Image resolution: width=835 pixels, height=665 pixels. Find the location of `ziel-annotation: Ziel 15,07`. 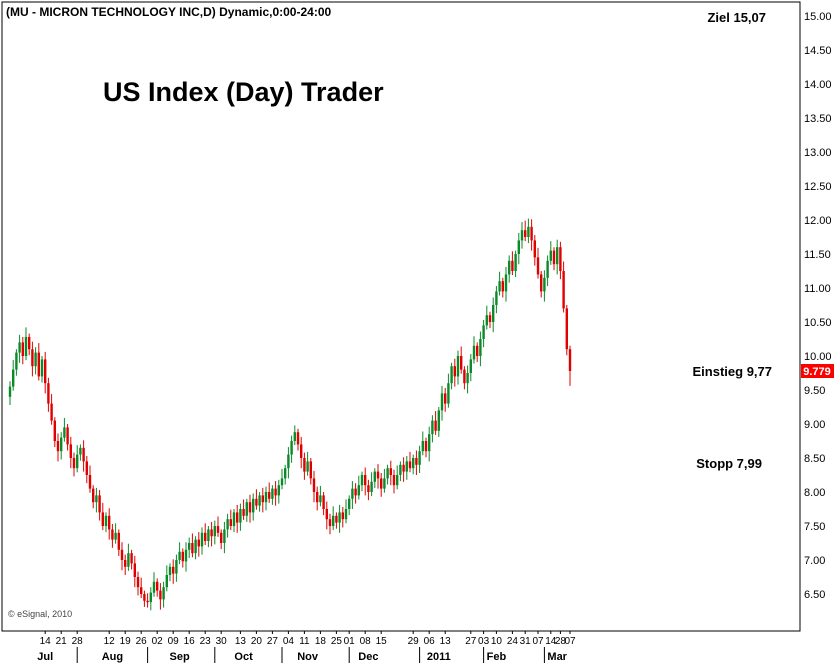

ziel-annotation: Ziel 15,07 is located at coordinates (736, 17).